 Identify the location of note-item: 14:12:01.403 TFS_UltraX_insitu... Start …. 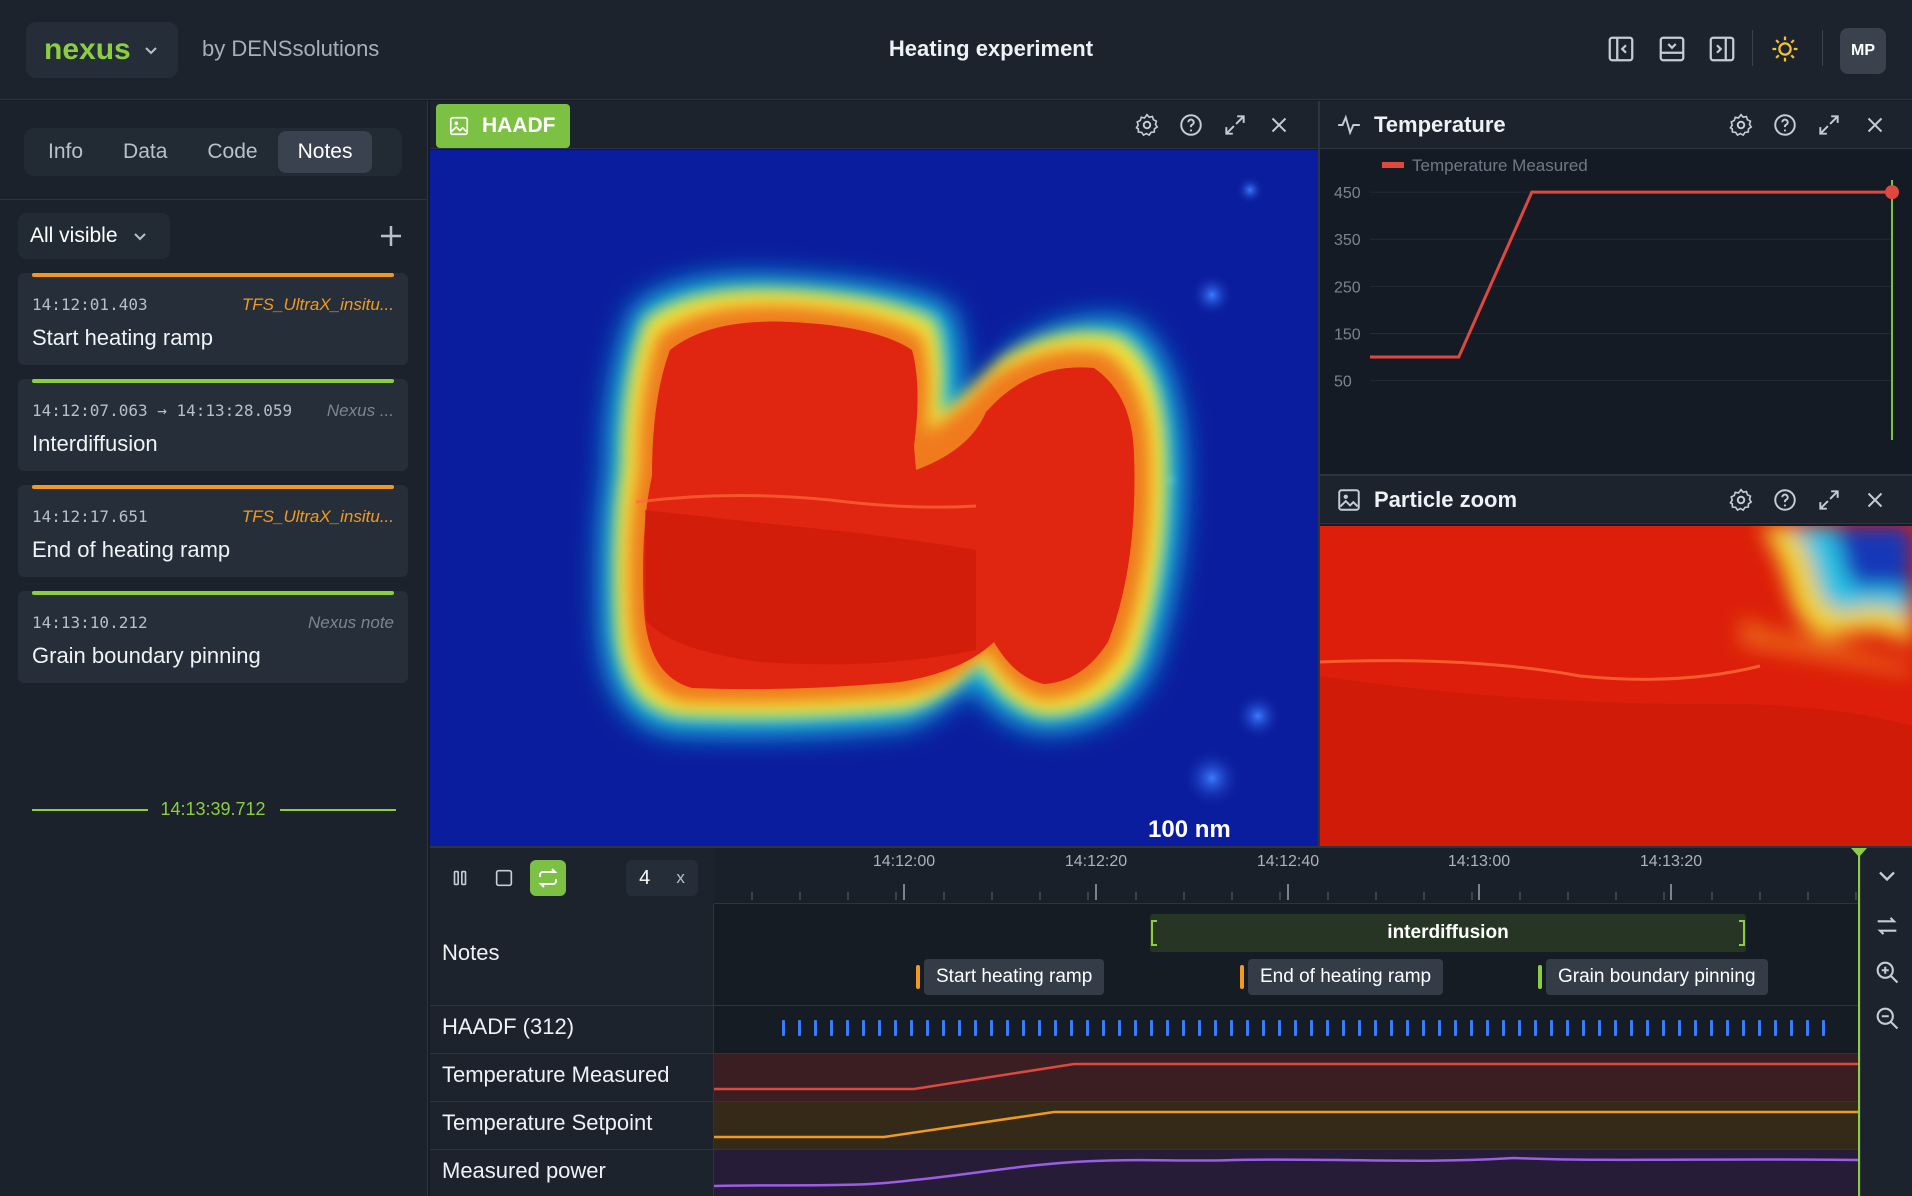
(213, 319).